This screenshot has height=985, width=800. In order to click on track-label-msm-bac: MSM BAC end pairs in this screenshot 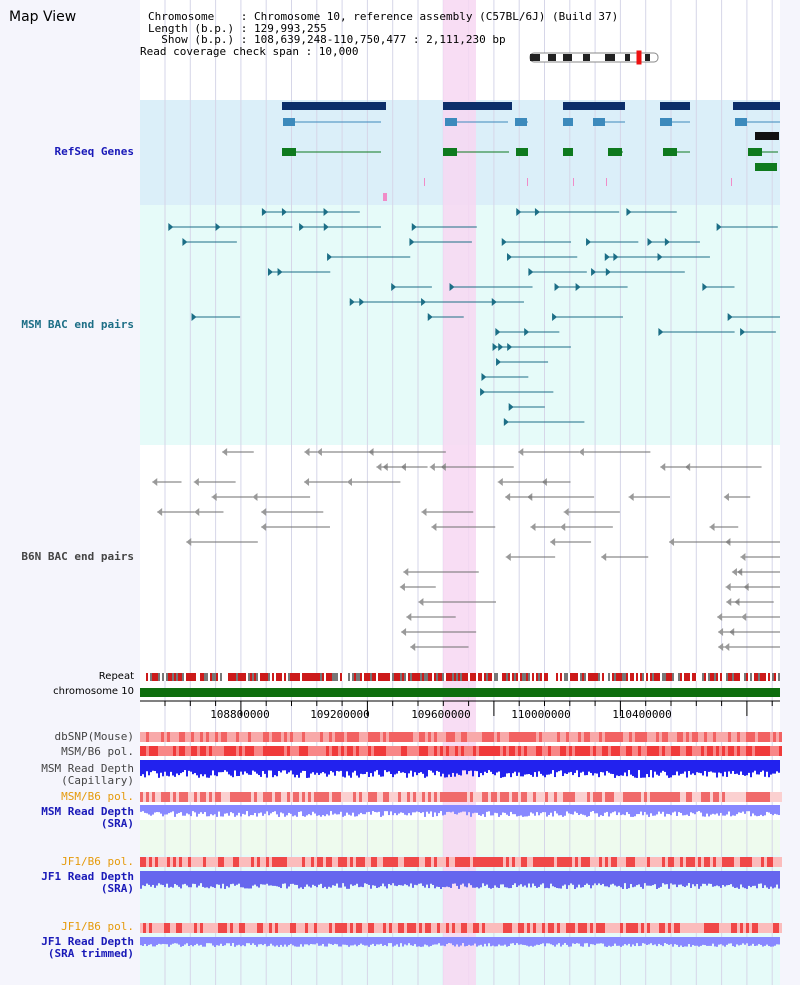, I will do `click(77, 324)`.